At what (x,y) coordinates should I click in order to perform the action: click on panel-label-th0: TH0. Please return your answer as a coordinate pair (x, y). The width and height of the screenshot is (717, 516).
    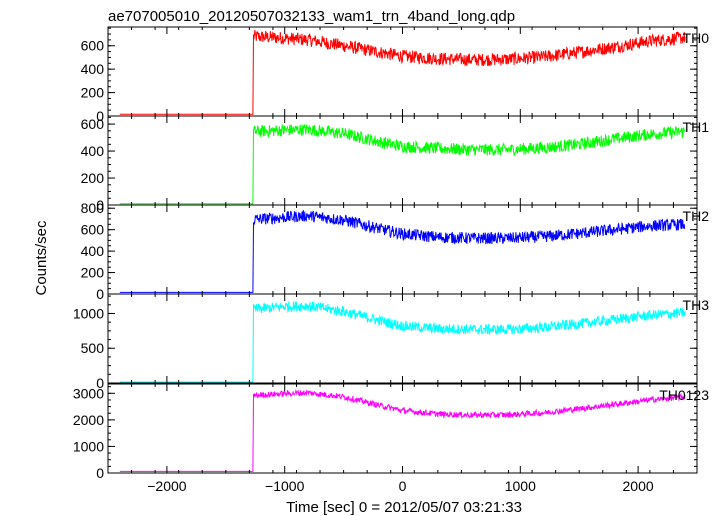
    Looking at the image, I should click on (696, 38).